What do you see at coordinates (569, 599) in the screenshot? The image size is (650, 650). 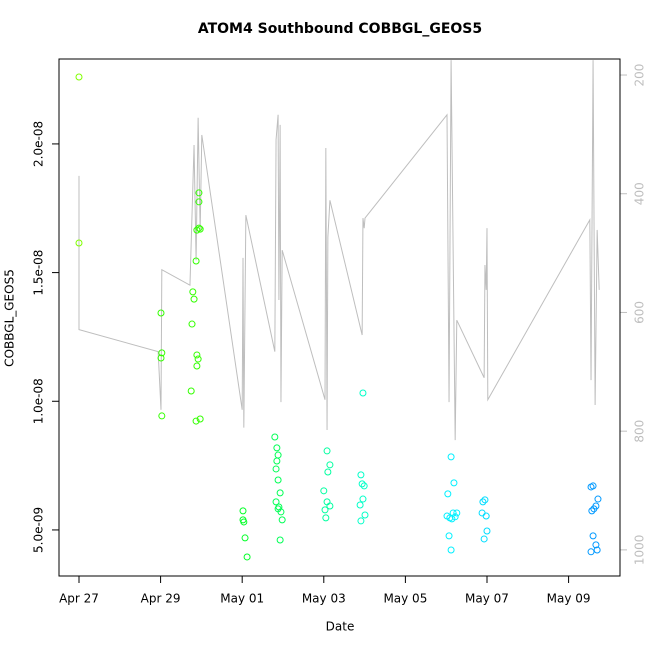 I see `x-tick-label: May 09` at bounding box center [569, 599].